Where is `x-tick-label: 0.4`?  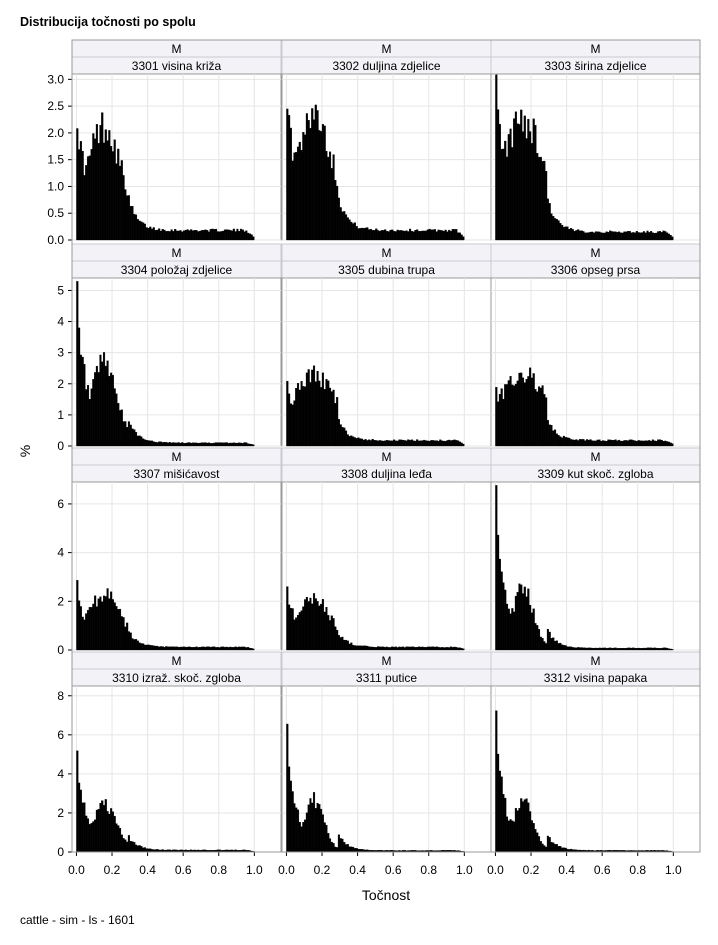
x-tick-label: 0.4 is located at coordinates (357, 870).